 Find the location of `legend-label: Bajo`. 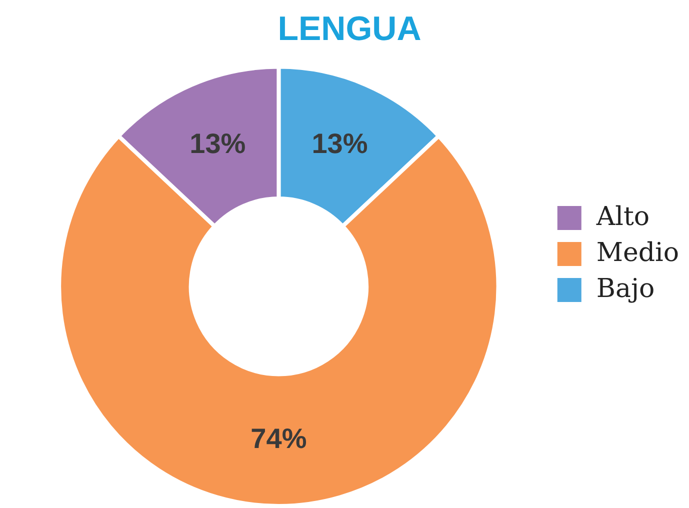

legend-label: Bajo is located at coordinates (625, 289).